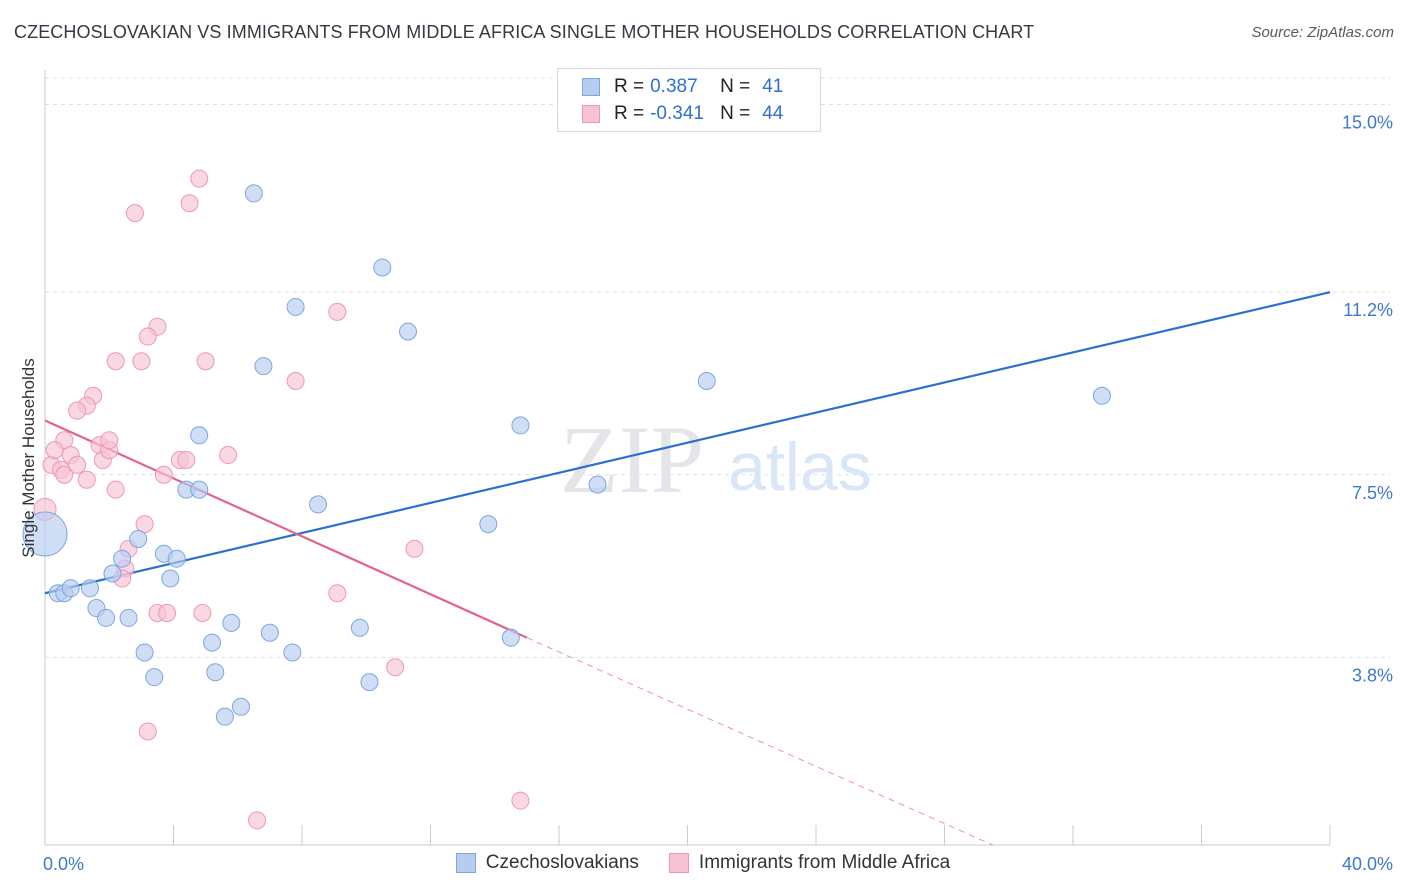 Image resolution: width=1406 pixels, height=892 pixels. I want to click on y-tick-label: 7.5%, so click(1372, 493).